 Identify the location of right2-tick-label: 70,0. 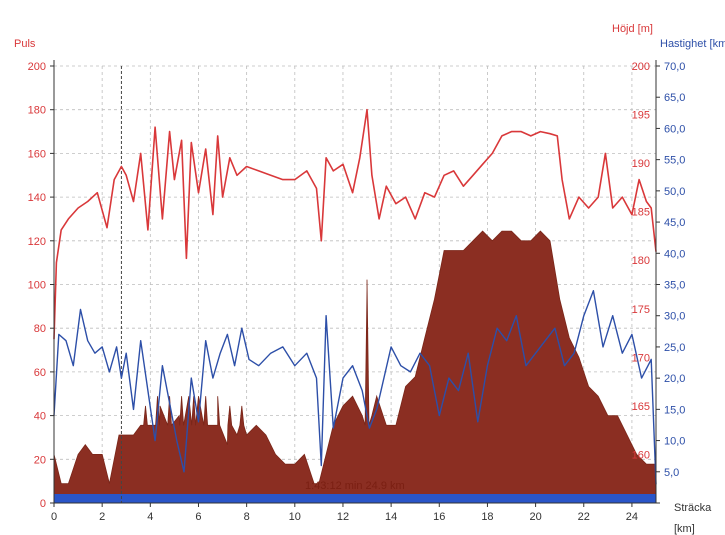
(674, 67).